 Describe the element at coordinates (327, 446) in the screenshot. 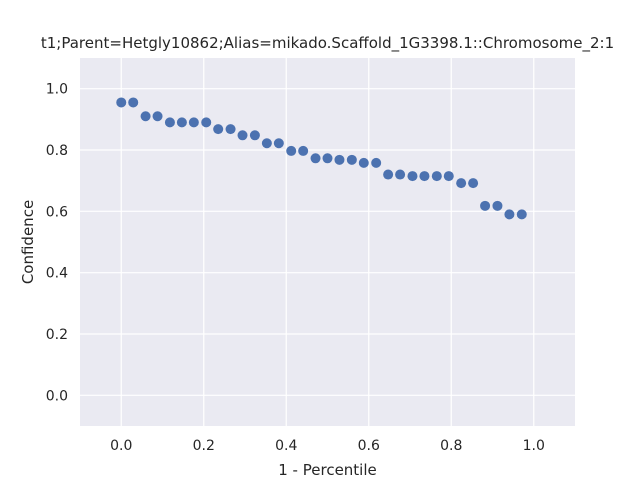

I see `x-axis-ticks: 0.0 0.2 0.4 0.6 0.8 1.0` at that location.